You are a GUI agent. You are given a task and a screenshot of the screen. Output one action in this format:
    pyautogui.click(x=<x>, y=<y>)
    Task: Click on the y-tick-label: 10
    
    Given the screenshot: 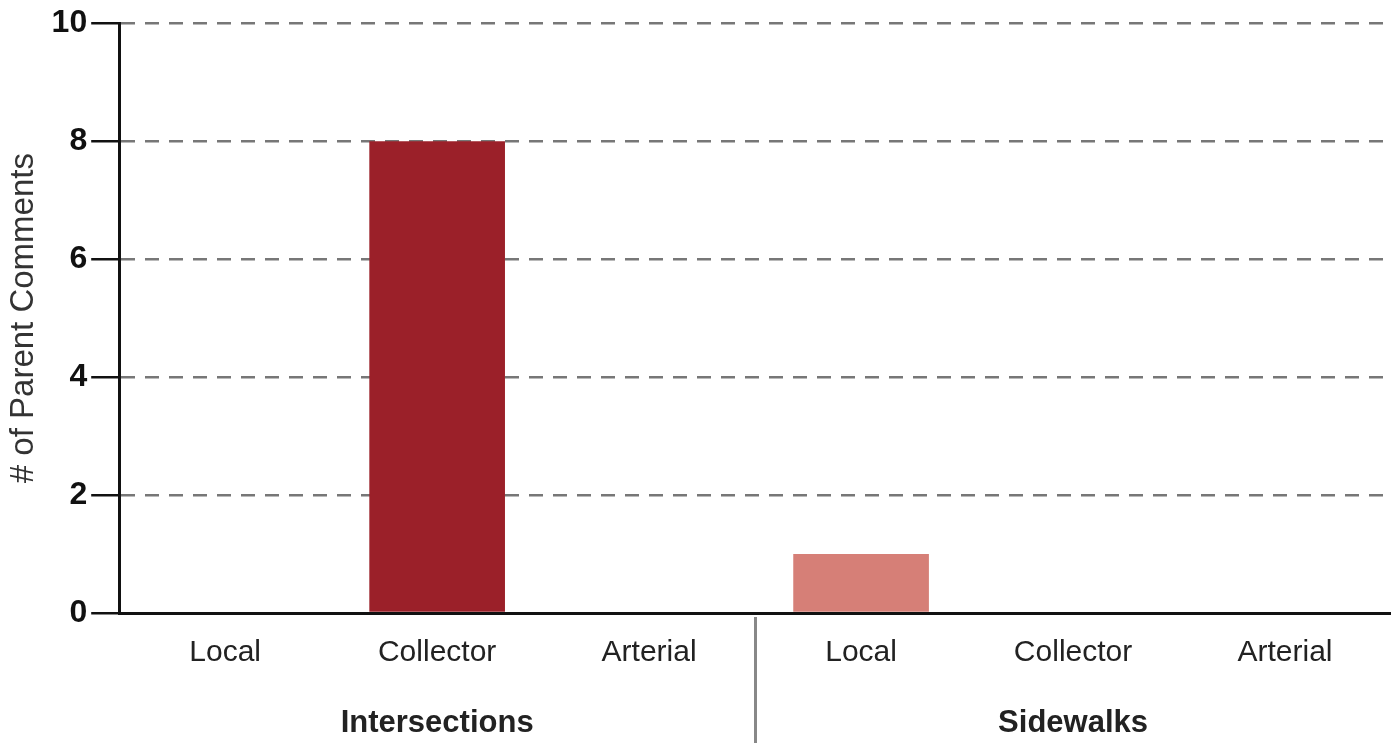 What is the action you would take?
    pyautogui.click(x=69, y=21)
    